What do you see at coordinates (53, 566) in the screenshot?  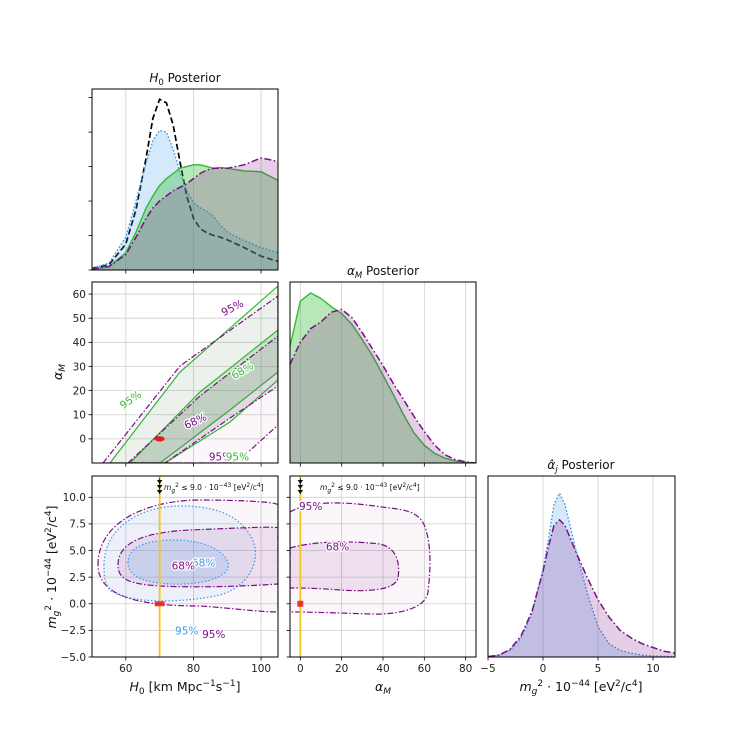 I see `mg-vs-h0-ylabel: mg2 · 10−44 [eV2/c4]` at bounding box center [53, 566].